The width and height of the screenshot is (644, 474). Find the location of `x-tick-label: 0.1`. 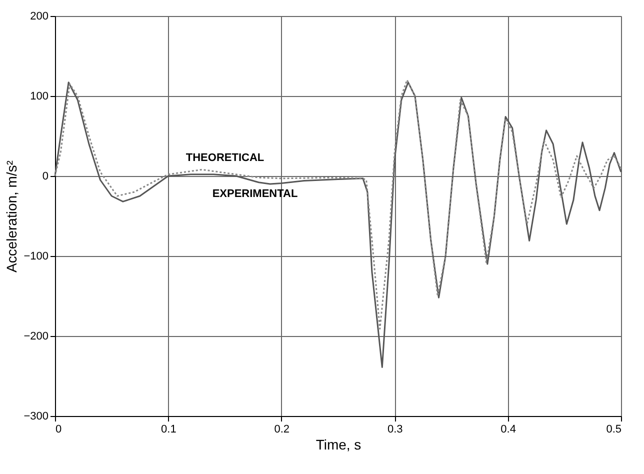

x-tick-label: 0.1 is located at coordinates (168, 430).